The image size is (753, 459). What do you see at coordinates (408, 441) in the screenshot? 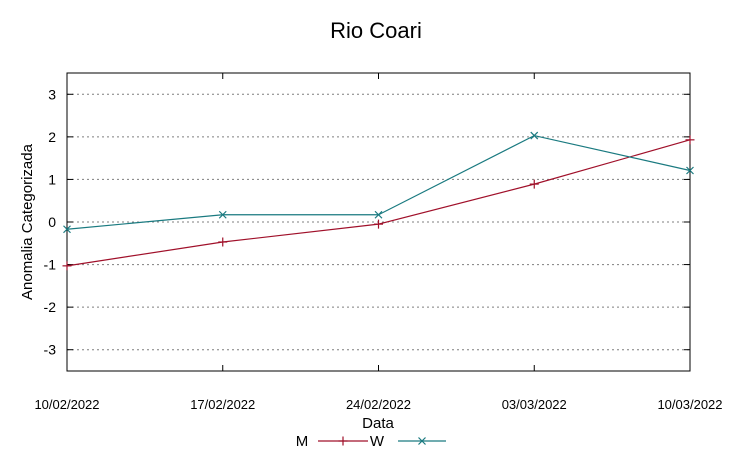
I see `legend-entry-W: W` at bounding box center [408, 441].